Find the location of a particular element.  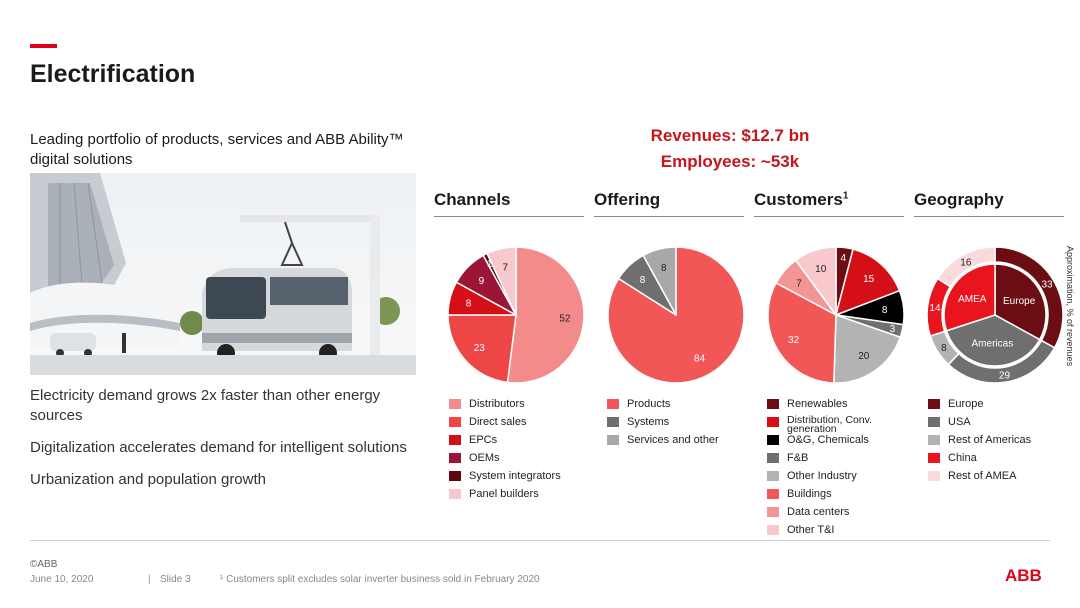

bullet-item: Urbanization and population growth is located at coordinates (148, 479).